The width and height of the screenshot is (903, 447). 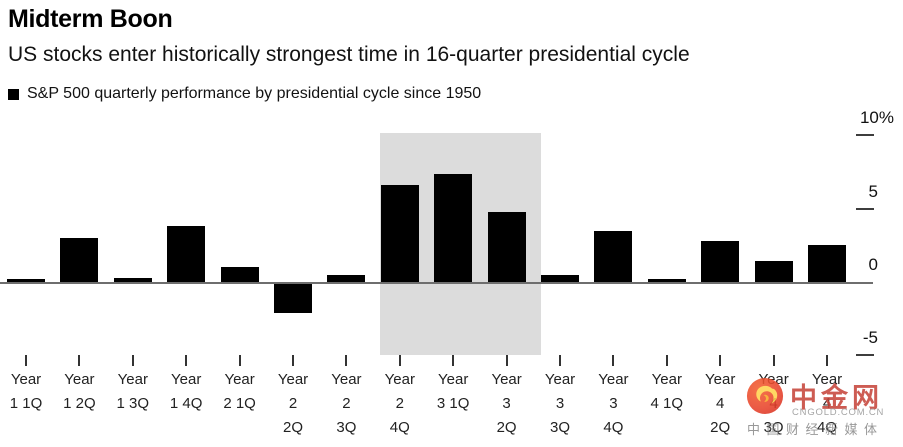 I want to click on bar-year-3-3q, so click(x=560, y=278).